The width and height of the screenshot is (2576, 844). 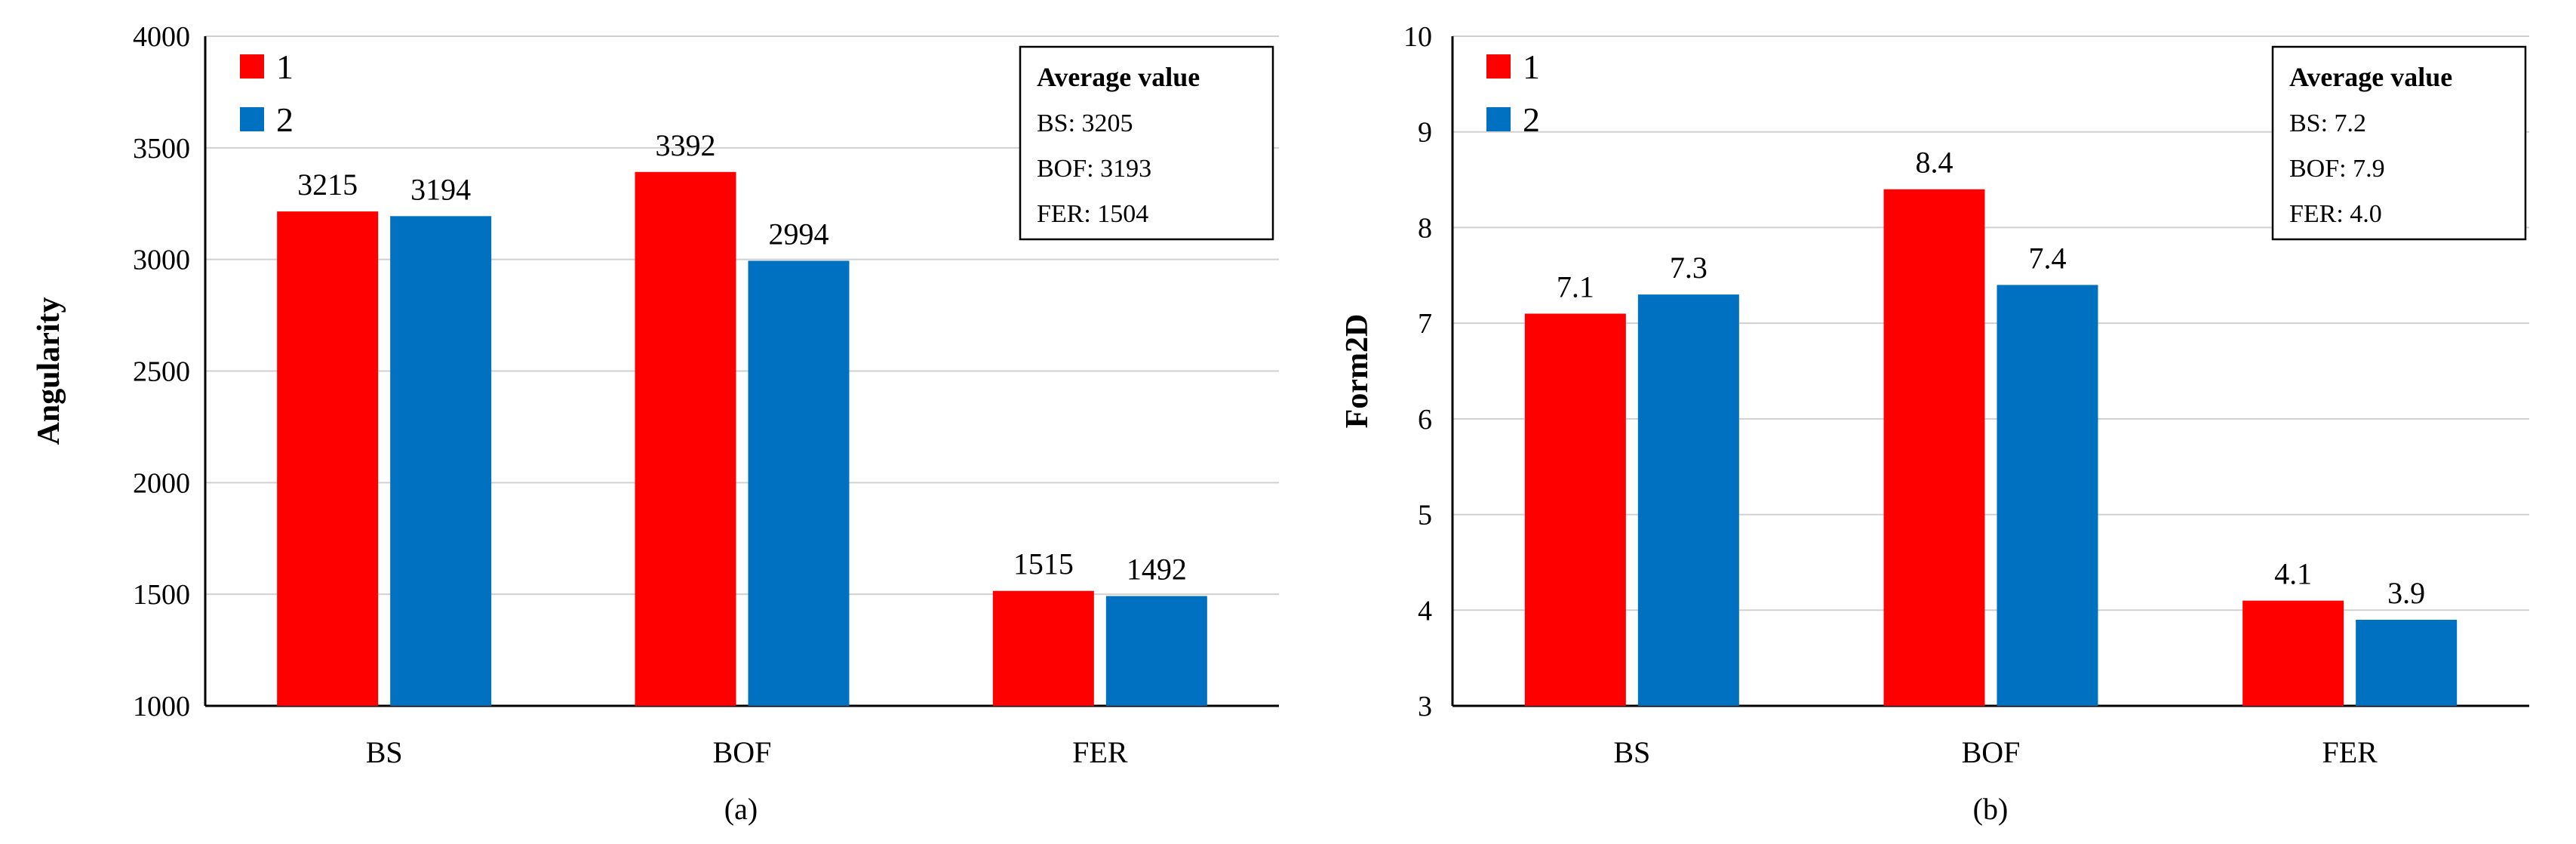 I want to click on y-tick-label: 4, so click(x=1425, y=611).